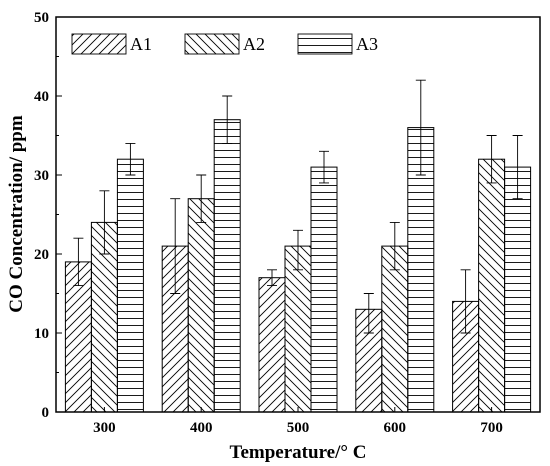 Image resolution: width=550 pixels, height=466 pixels. What do you see at coordinates (46, 413) in the screenshot?
I see `y-tick-label: 0` at bounding box center [46, 413].